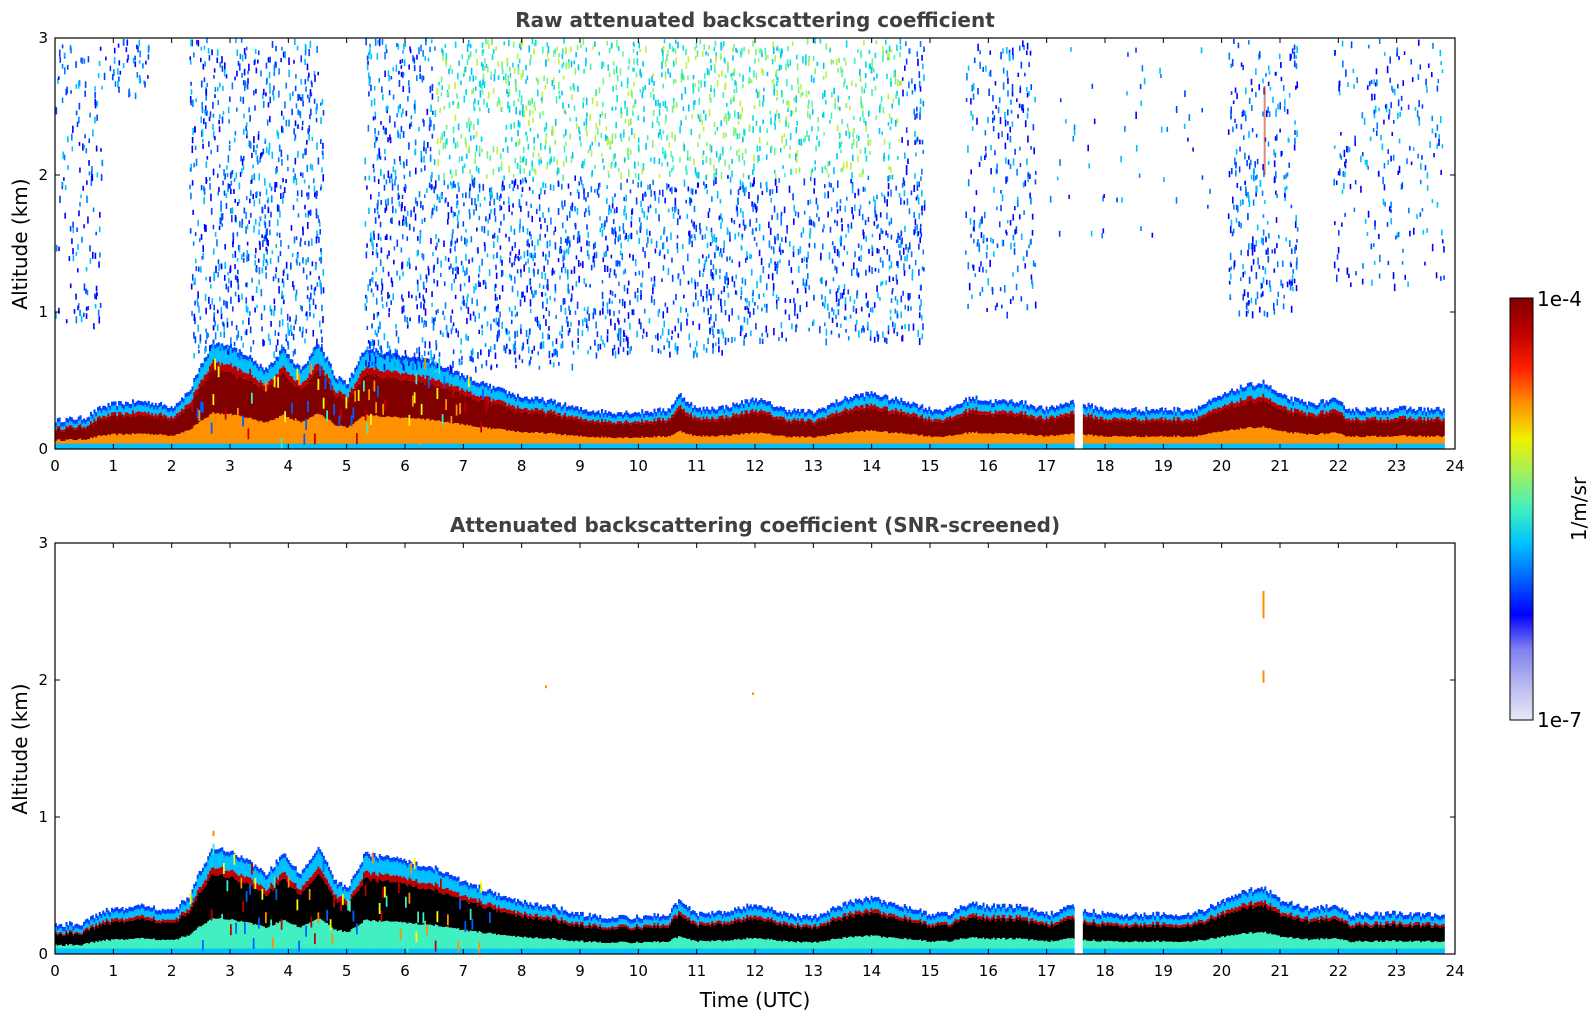  I want to click on bl-turbulence-cell, so click(414, 398).